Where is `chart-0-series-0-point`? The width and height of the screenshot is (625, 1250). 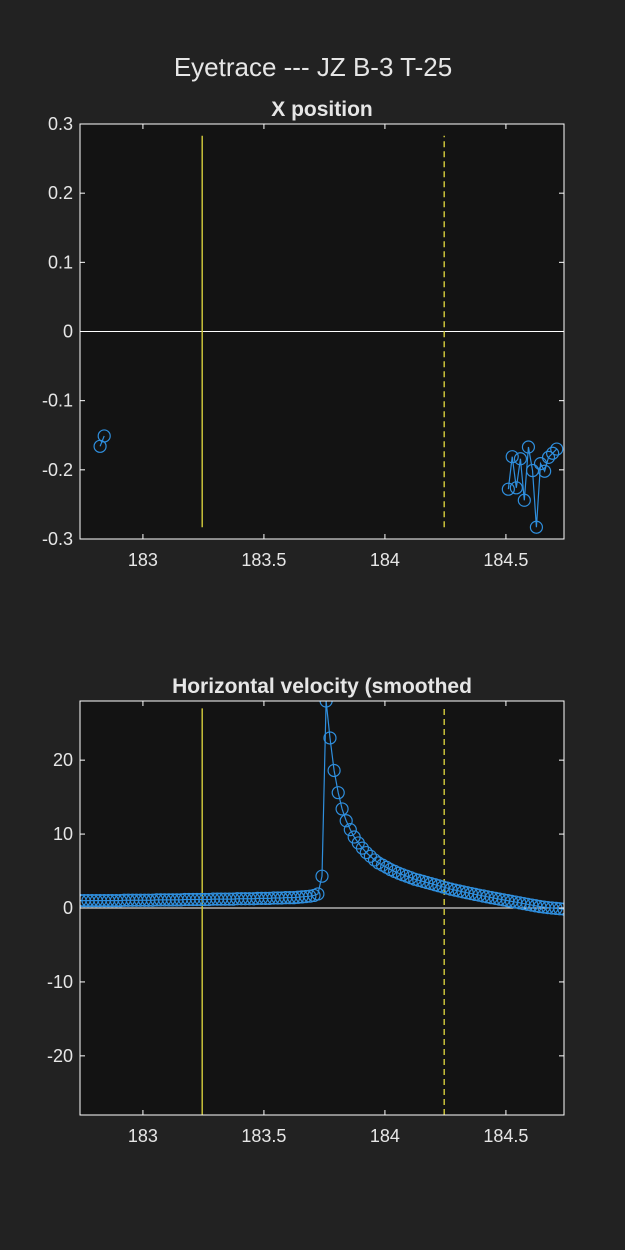
chart-0-series-0-point is located at coordinates (104, 436).